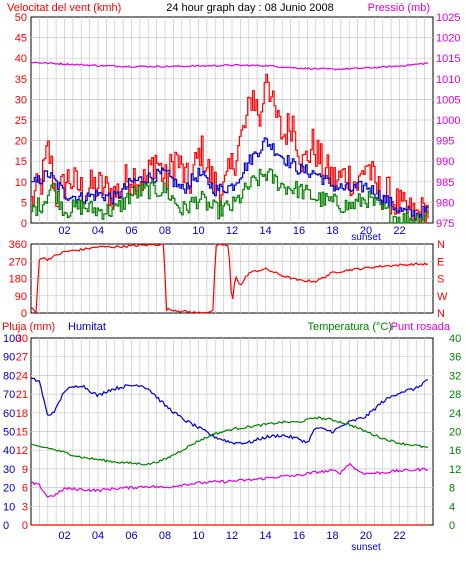 This screenshot has height=561, width=465. I want to click on rain-tick-label: 24, so click(22, 376).